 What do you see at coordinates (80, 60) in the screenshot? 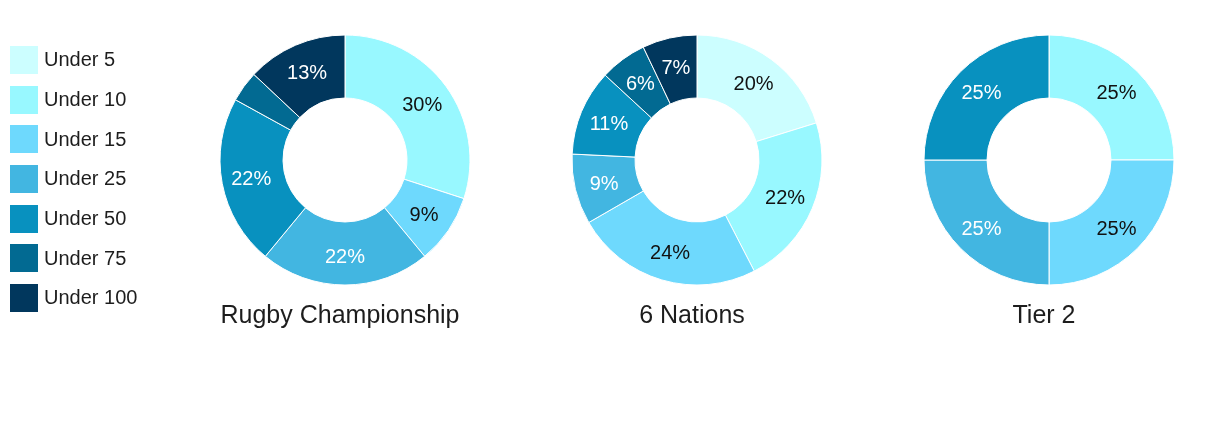
I see `legend-label: Under 5` at bounding box center [80, 60].